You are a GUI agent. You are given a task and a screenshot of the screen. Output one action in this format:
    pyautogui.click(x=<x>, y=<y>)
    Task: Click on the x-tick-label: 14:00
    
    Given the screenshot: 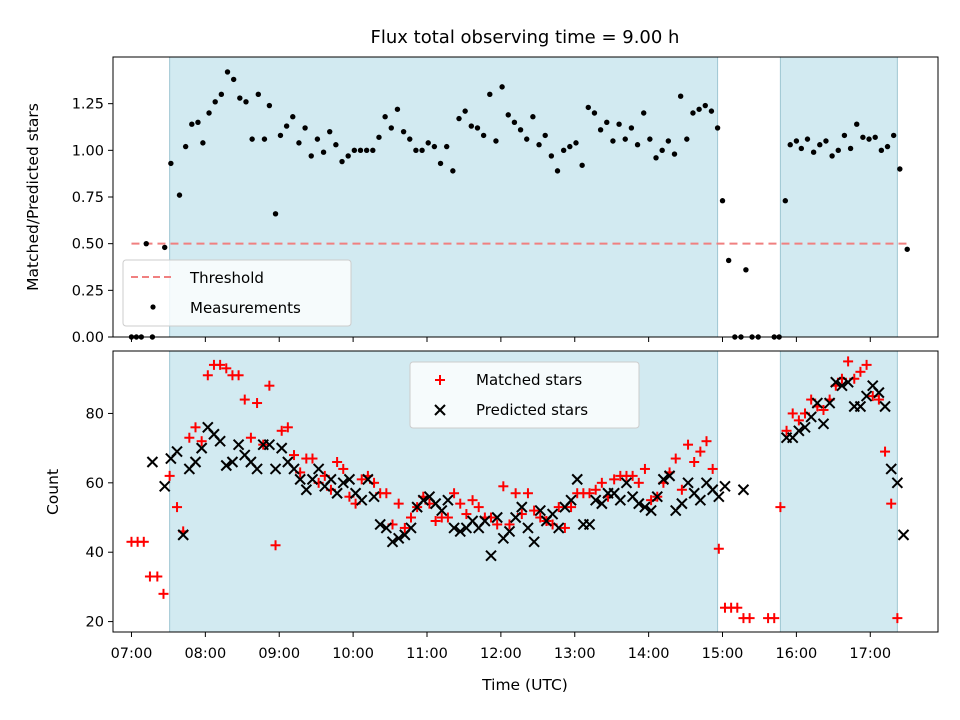 What is the action you would take?
    pyautogui.click(x=649, y=654)
    